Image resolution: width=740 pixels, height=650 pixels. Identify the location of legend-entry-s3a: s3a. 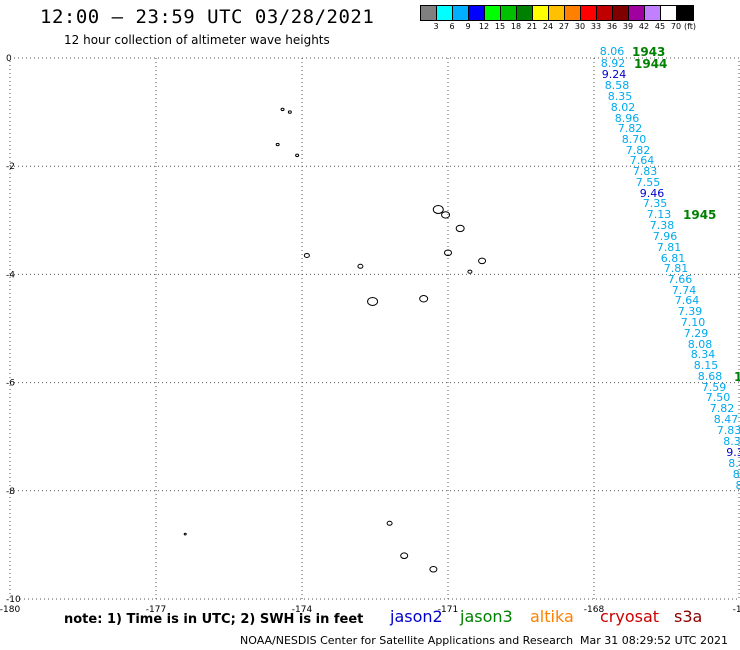
(688, 616).